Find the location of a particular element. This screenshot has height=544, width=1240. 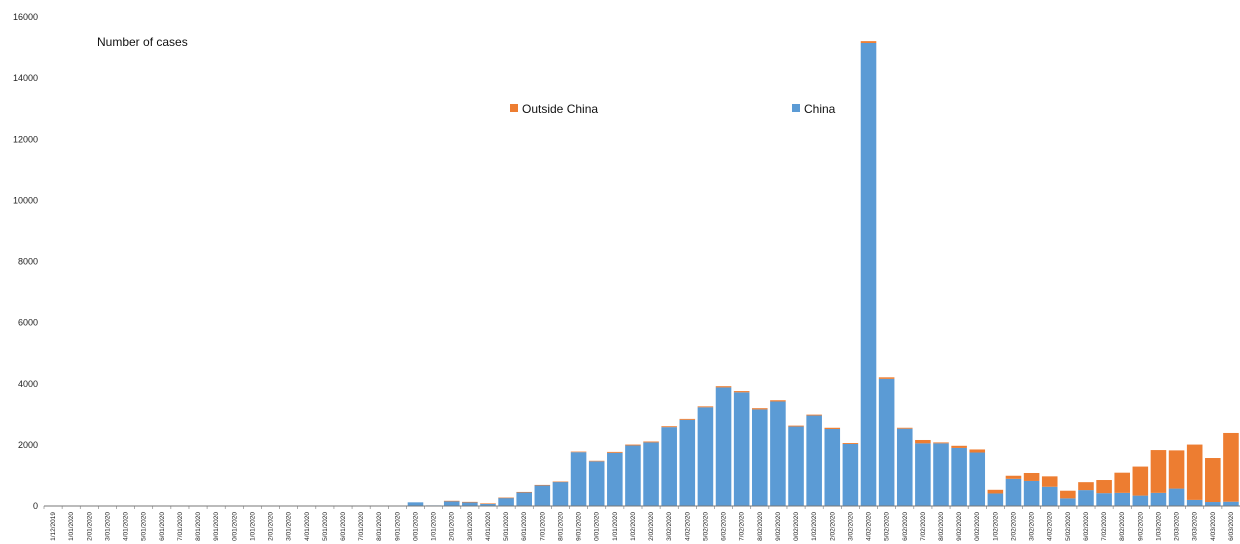

y-tick-label: 0 is located at coordinates (35, 506).